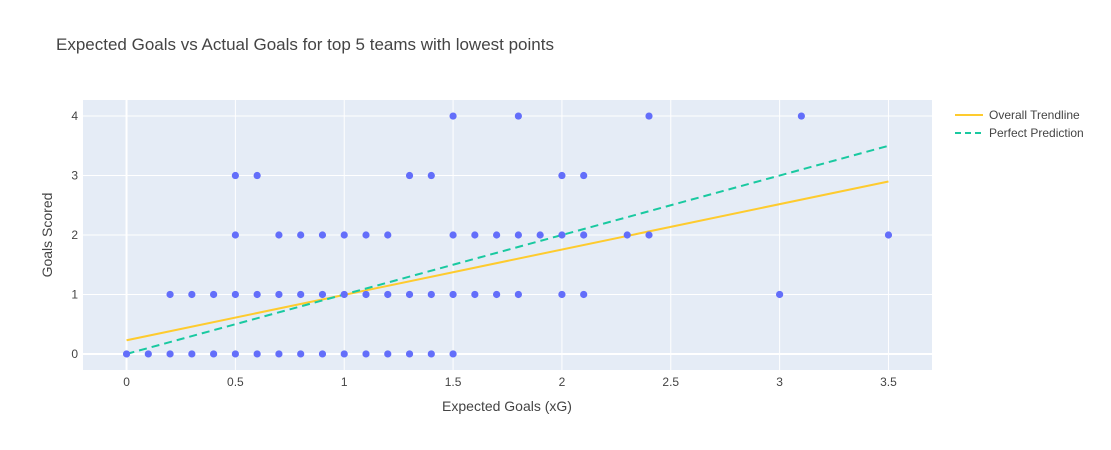 Image resolution: width=1111 pixels, height=450 pixels. Describe the element at coordinates (507, 406) in the screenshot. I see `x-axis-title: Expected Goals (xG)` at that location.